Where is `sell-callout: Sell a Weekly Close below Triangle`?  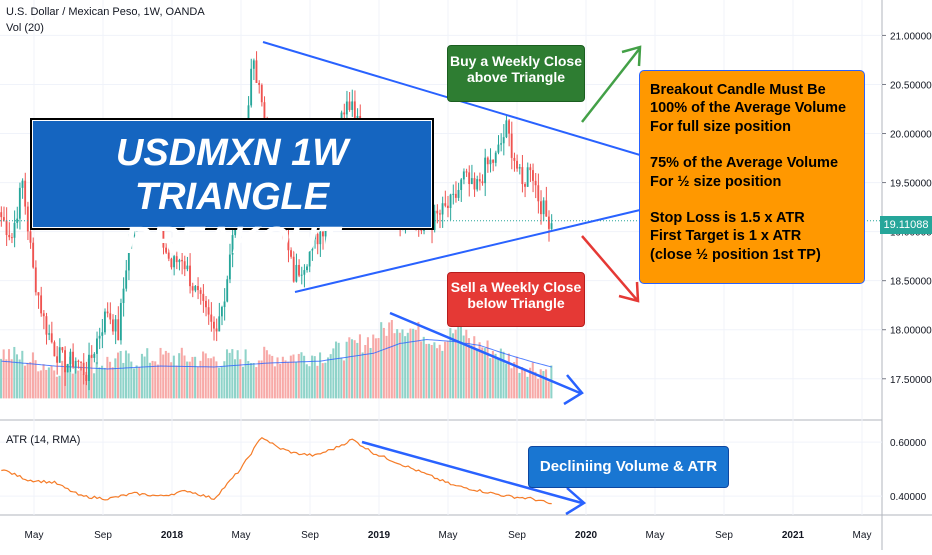 sell-callout: Sell a Weekly Close below Triangle is located at coordinates (516, 299).